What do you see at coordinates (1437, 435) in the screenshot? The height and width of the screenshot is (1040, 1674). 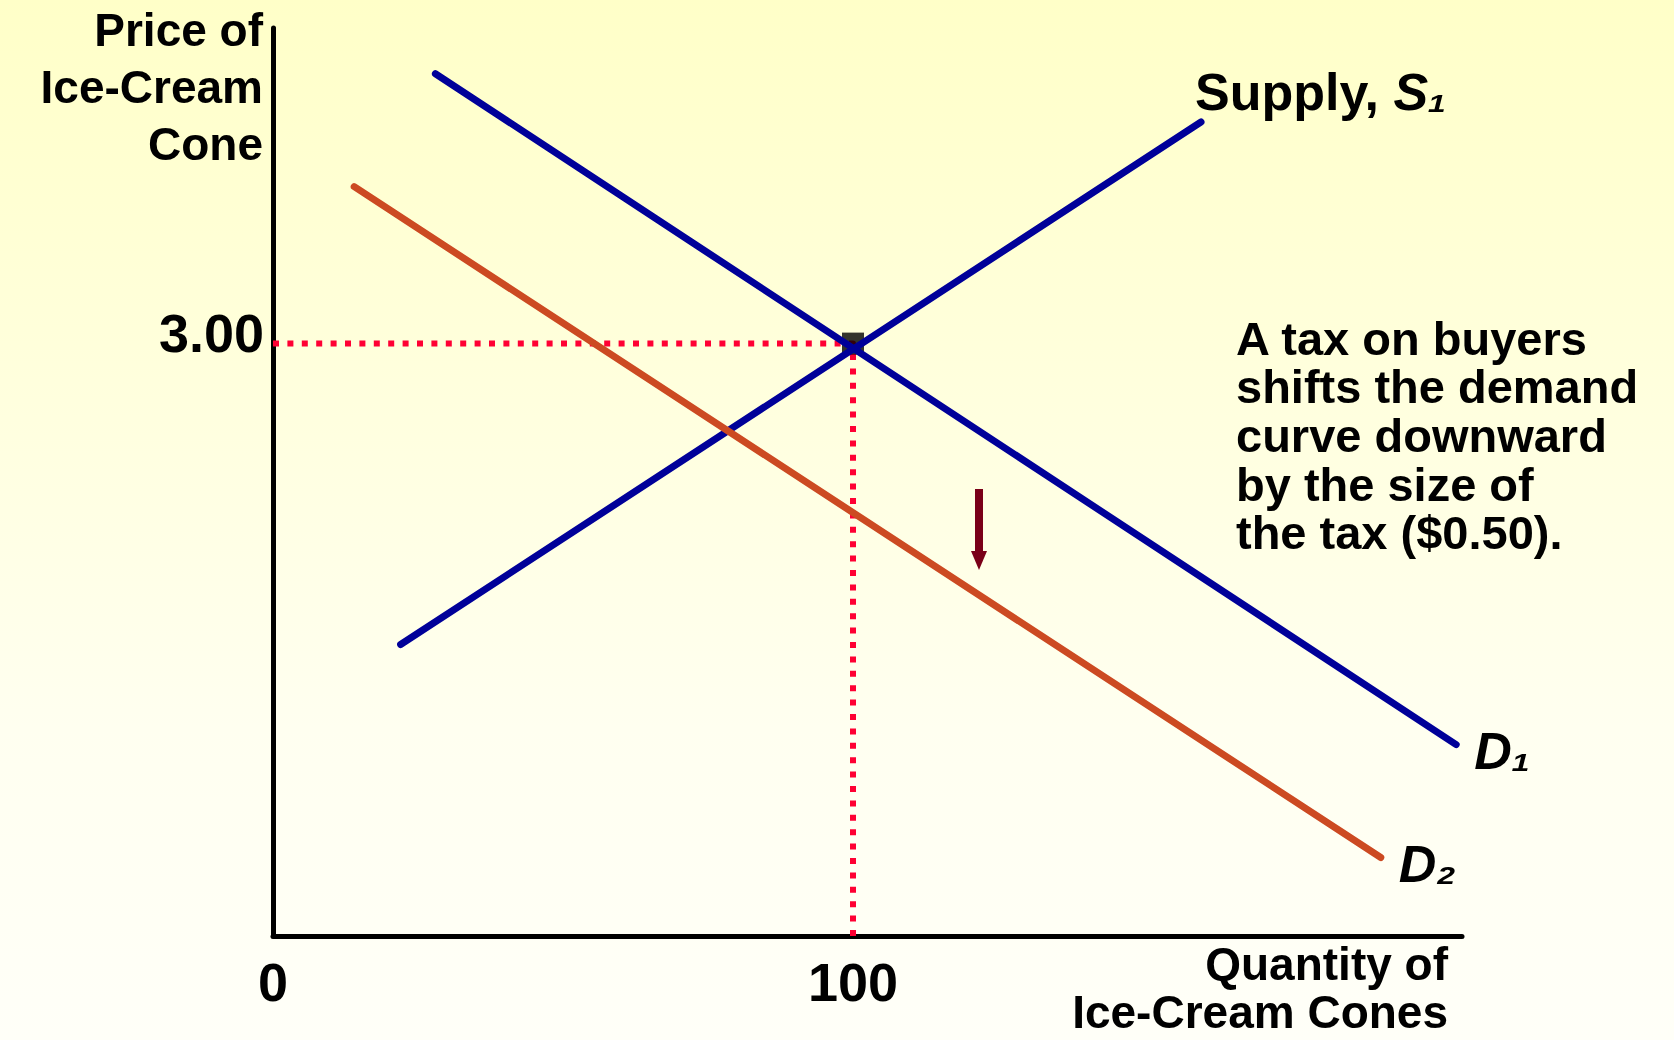 I see `annotation: A tax on buyers shifts the demand curve downward by the size of the tax ($0.50).` at bounding box center [1437, 435].